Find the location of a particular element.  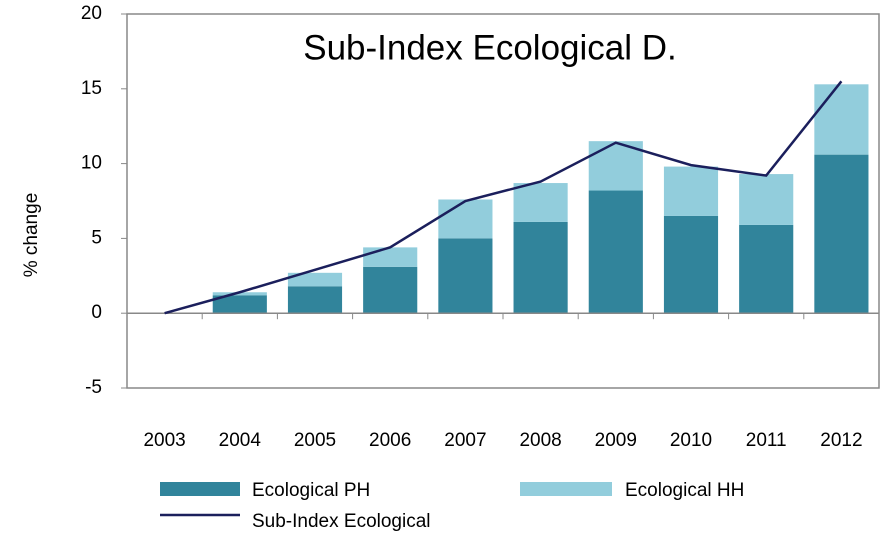

x-tick-label: 2004 is located at coordinates (240, 440).